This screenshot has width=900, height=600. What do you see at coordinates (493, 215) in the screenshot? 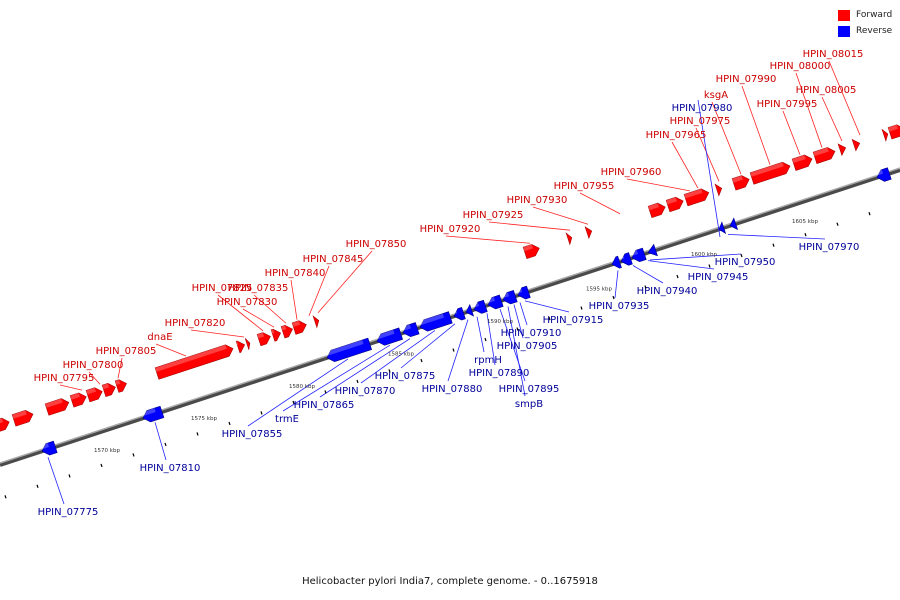
I see `forward-gene-label: HPIN_07925` at bounding box center [493, 215].